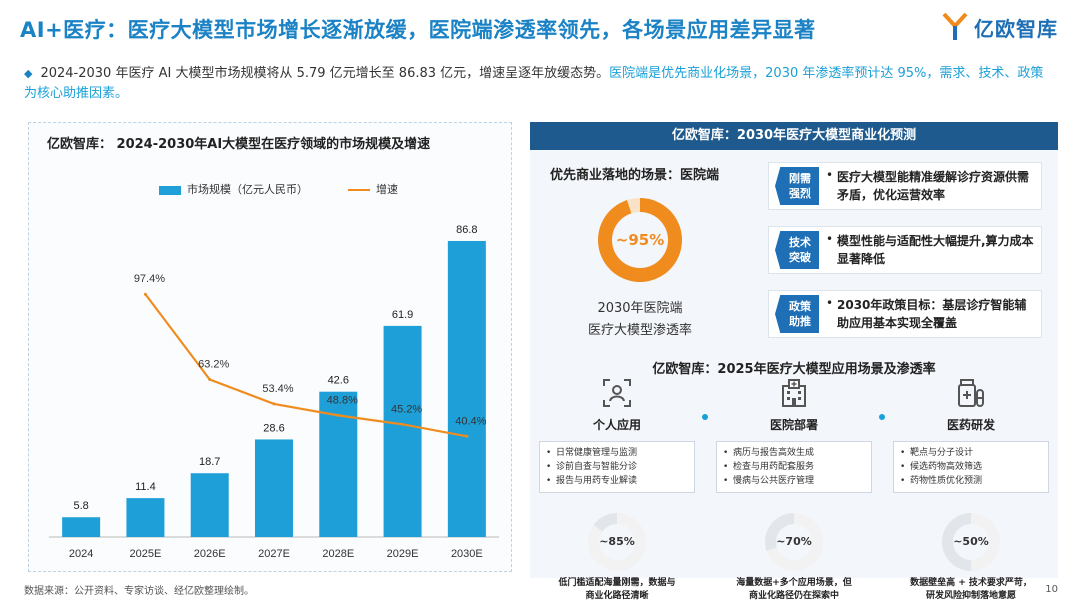 The height and width of the screenshot is (608, 1080). What do you see at coordinates (794, 453) in the screenshot?
I see `app-item: 病历与报告高效生成` at bounding box center [794, 453].